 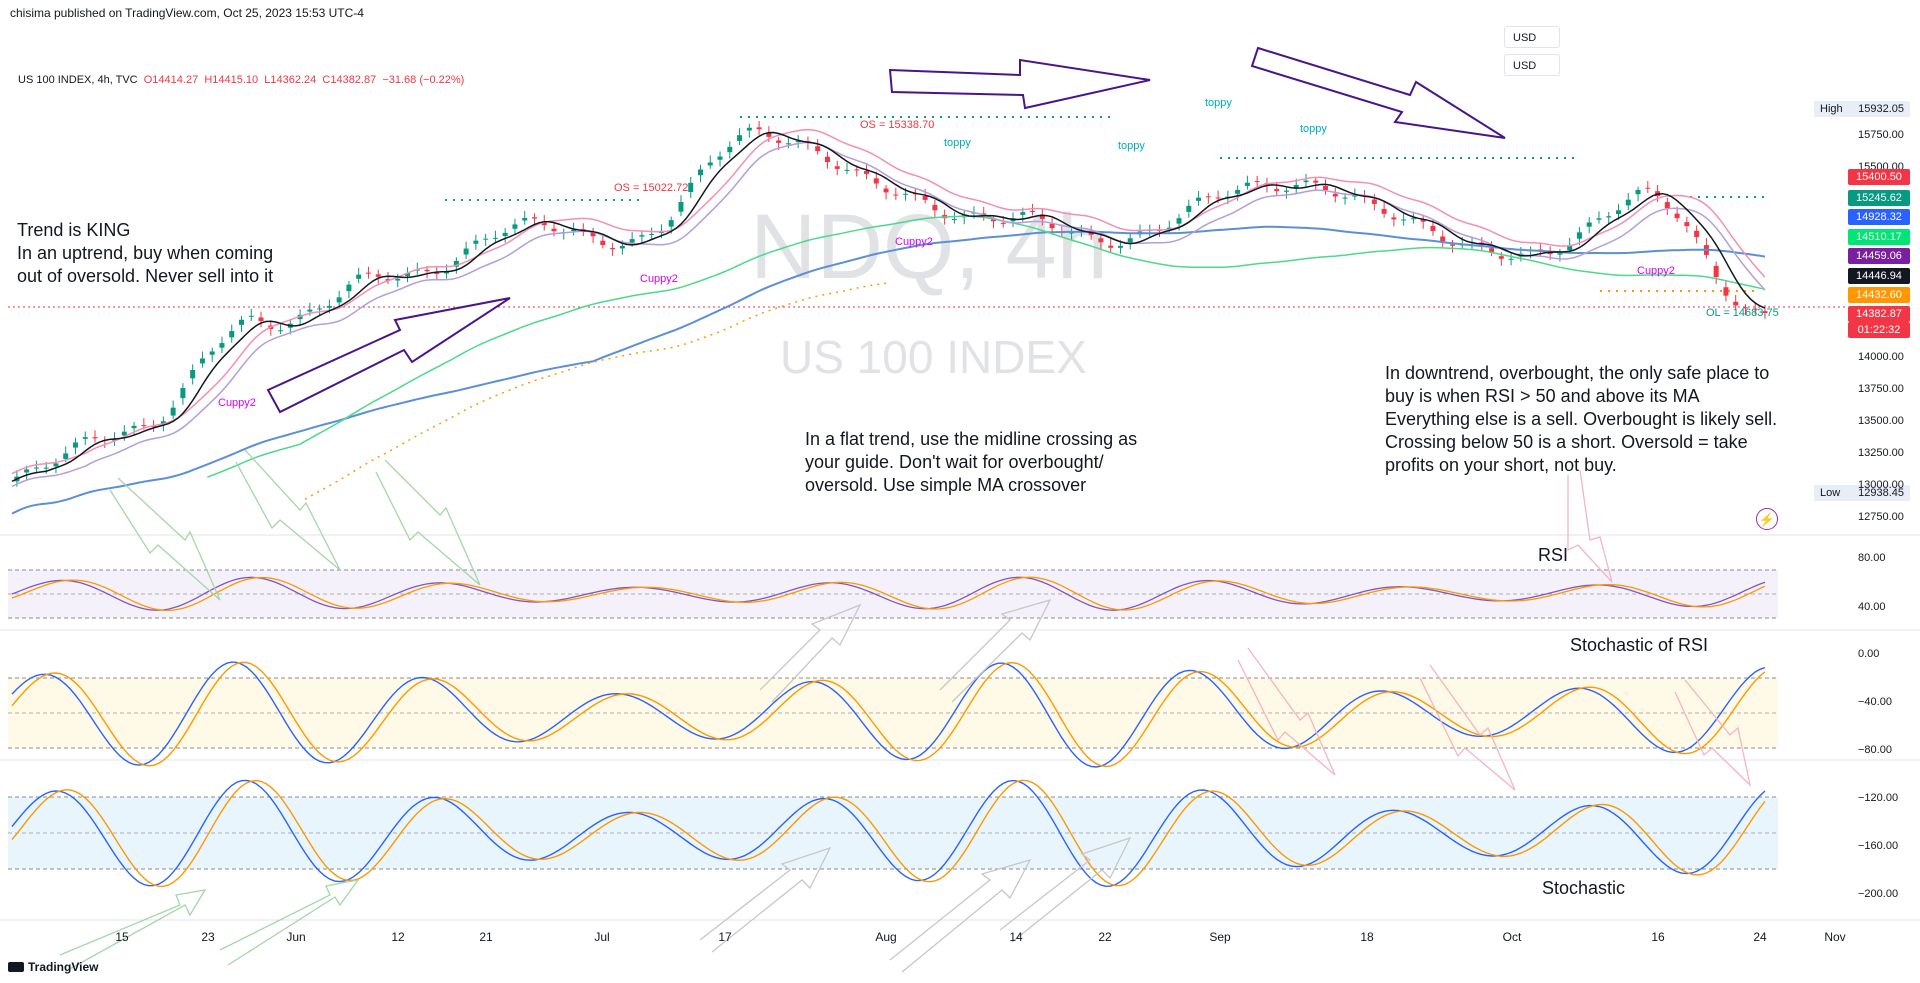 What do you see at coordinates (888, 714) in the screenshot?
I see `stochrsi-d-line` at bounding box center [888, 714].